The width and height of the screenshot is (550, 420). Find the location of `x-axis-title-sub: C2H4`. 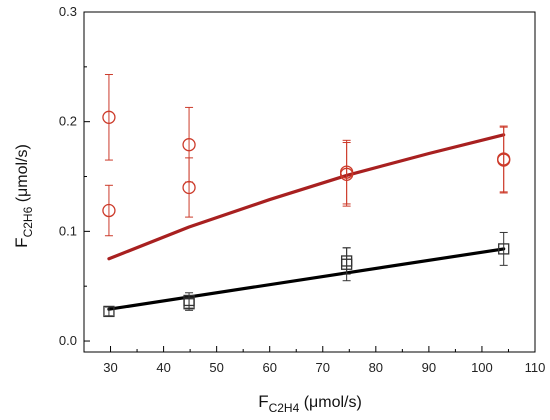

x-axis-title-sub: C2H4 is located at coordinates (284, 408).